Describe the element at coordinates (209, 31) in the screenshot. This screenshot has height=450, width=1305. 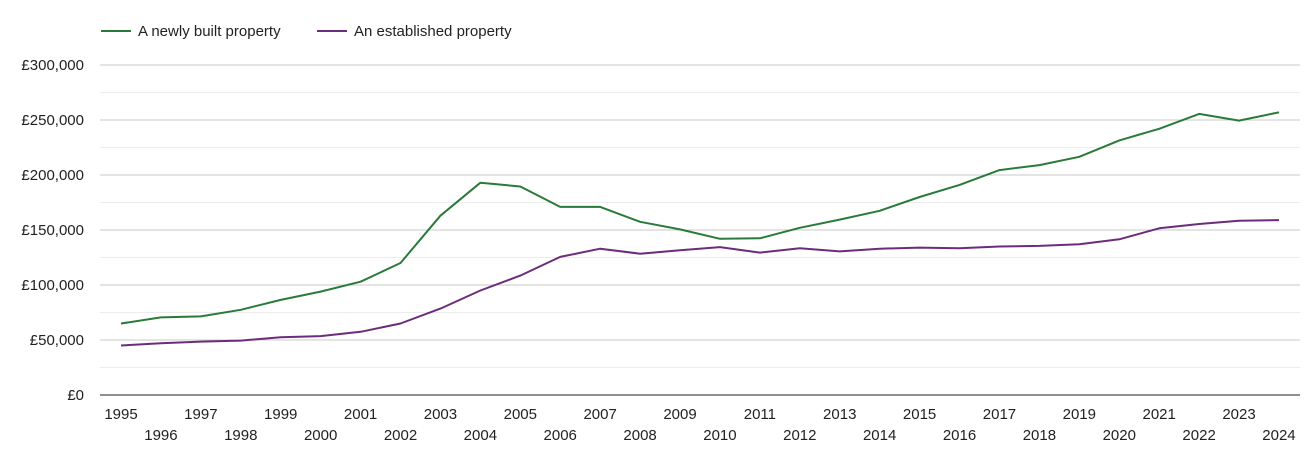
I see `legend-label-newly-built: A newly built property` at that location.